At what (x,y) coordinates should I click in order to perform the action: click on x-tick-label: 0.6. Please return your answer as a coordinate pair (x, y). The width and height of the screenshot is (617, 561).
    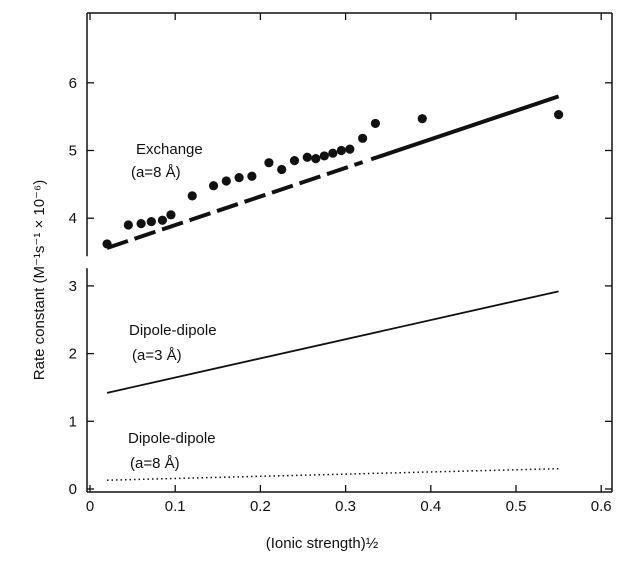
    Looking at the image, I should click on (601, 506).